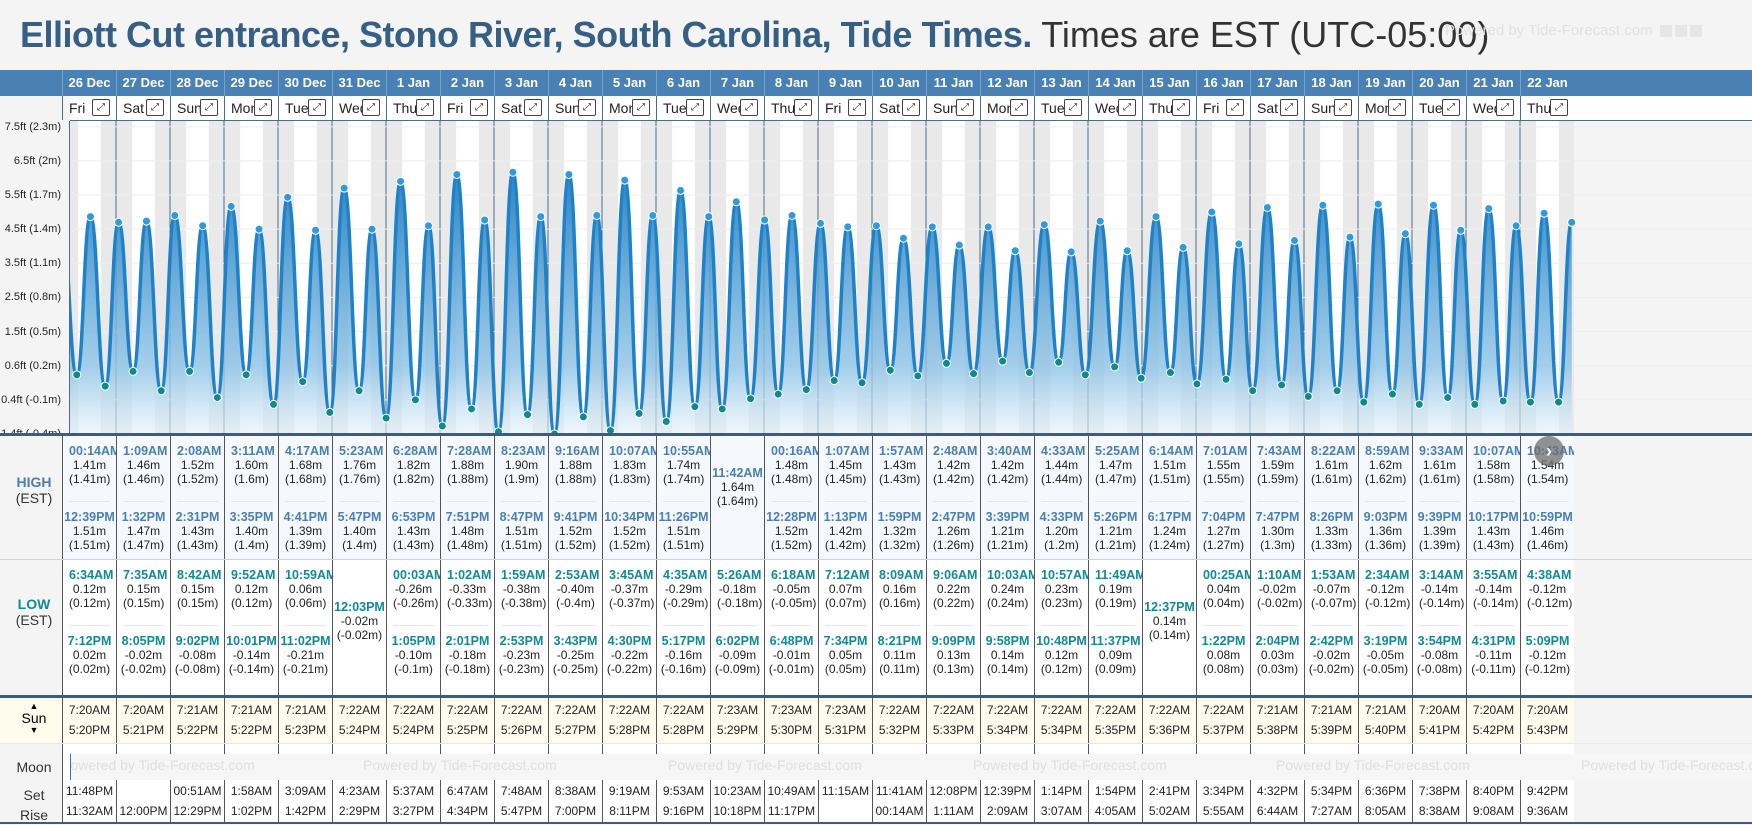 The width and height of the screenshot is (1752, 825). What do you see at coordinates (1226, 593) in the screenshot?
I see `low-tide-entry: 00:25AM 0.04m (0.04m)` at bounding box center [1226, 593].